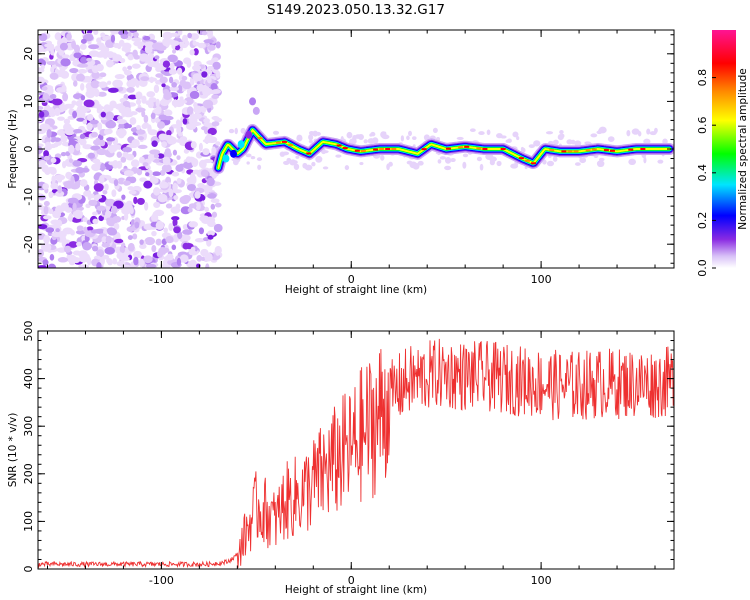 The height and width of the screenshot is (600, 750). What do you see at coordinates (702, 268) in the screenshot?
I see `colorbar-tick-label: 0.0` at bounding box center [702, 268].